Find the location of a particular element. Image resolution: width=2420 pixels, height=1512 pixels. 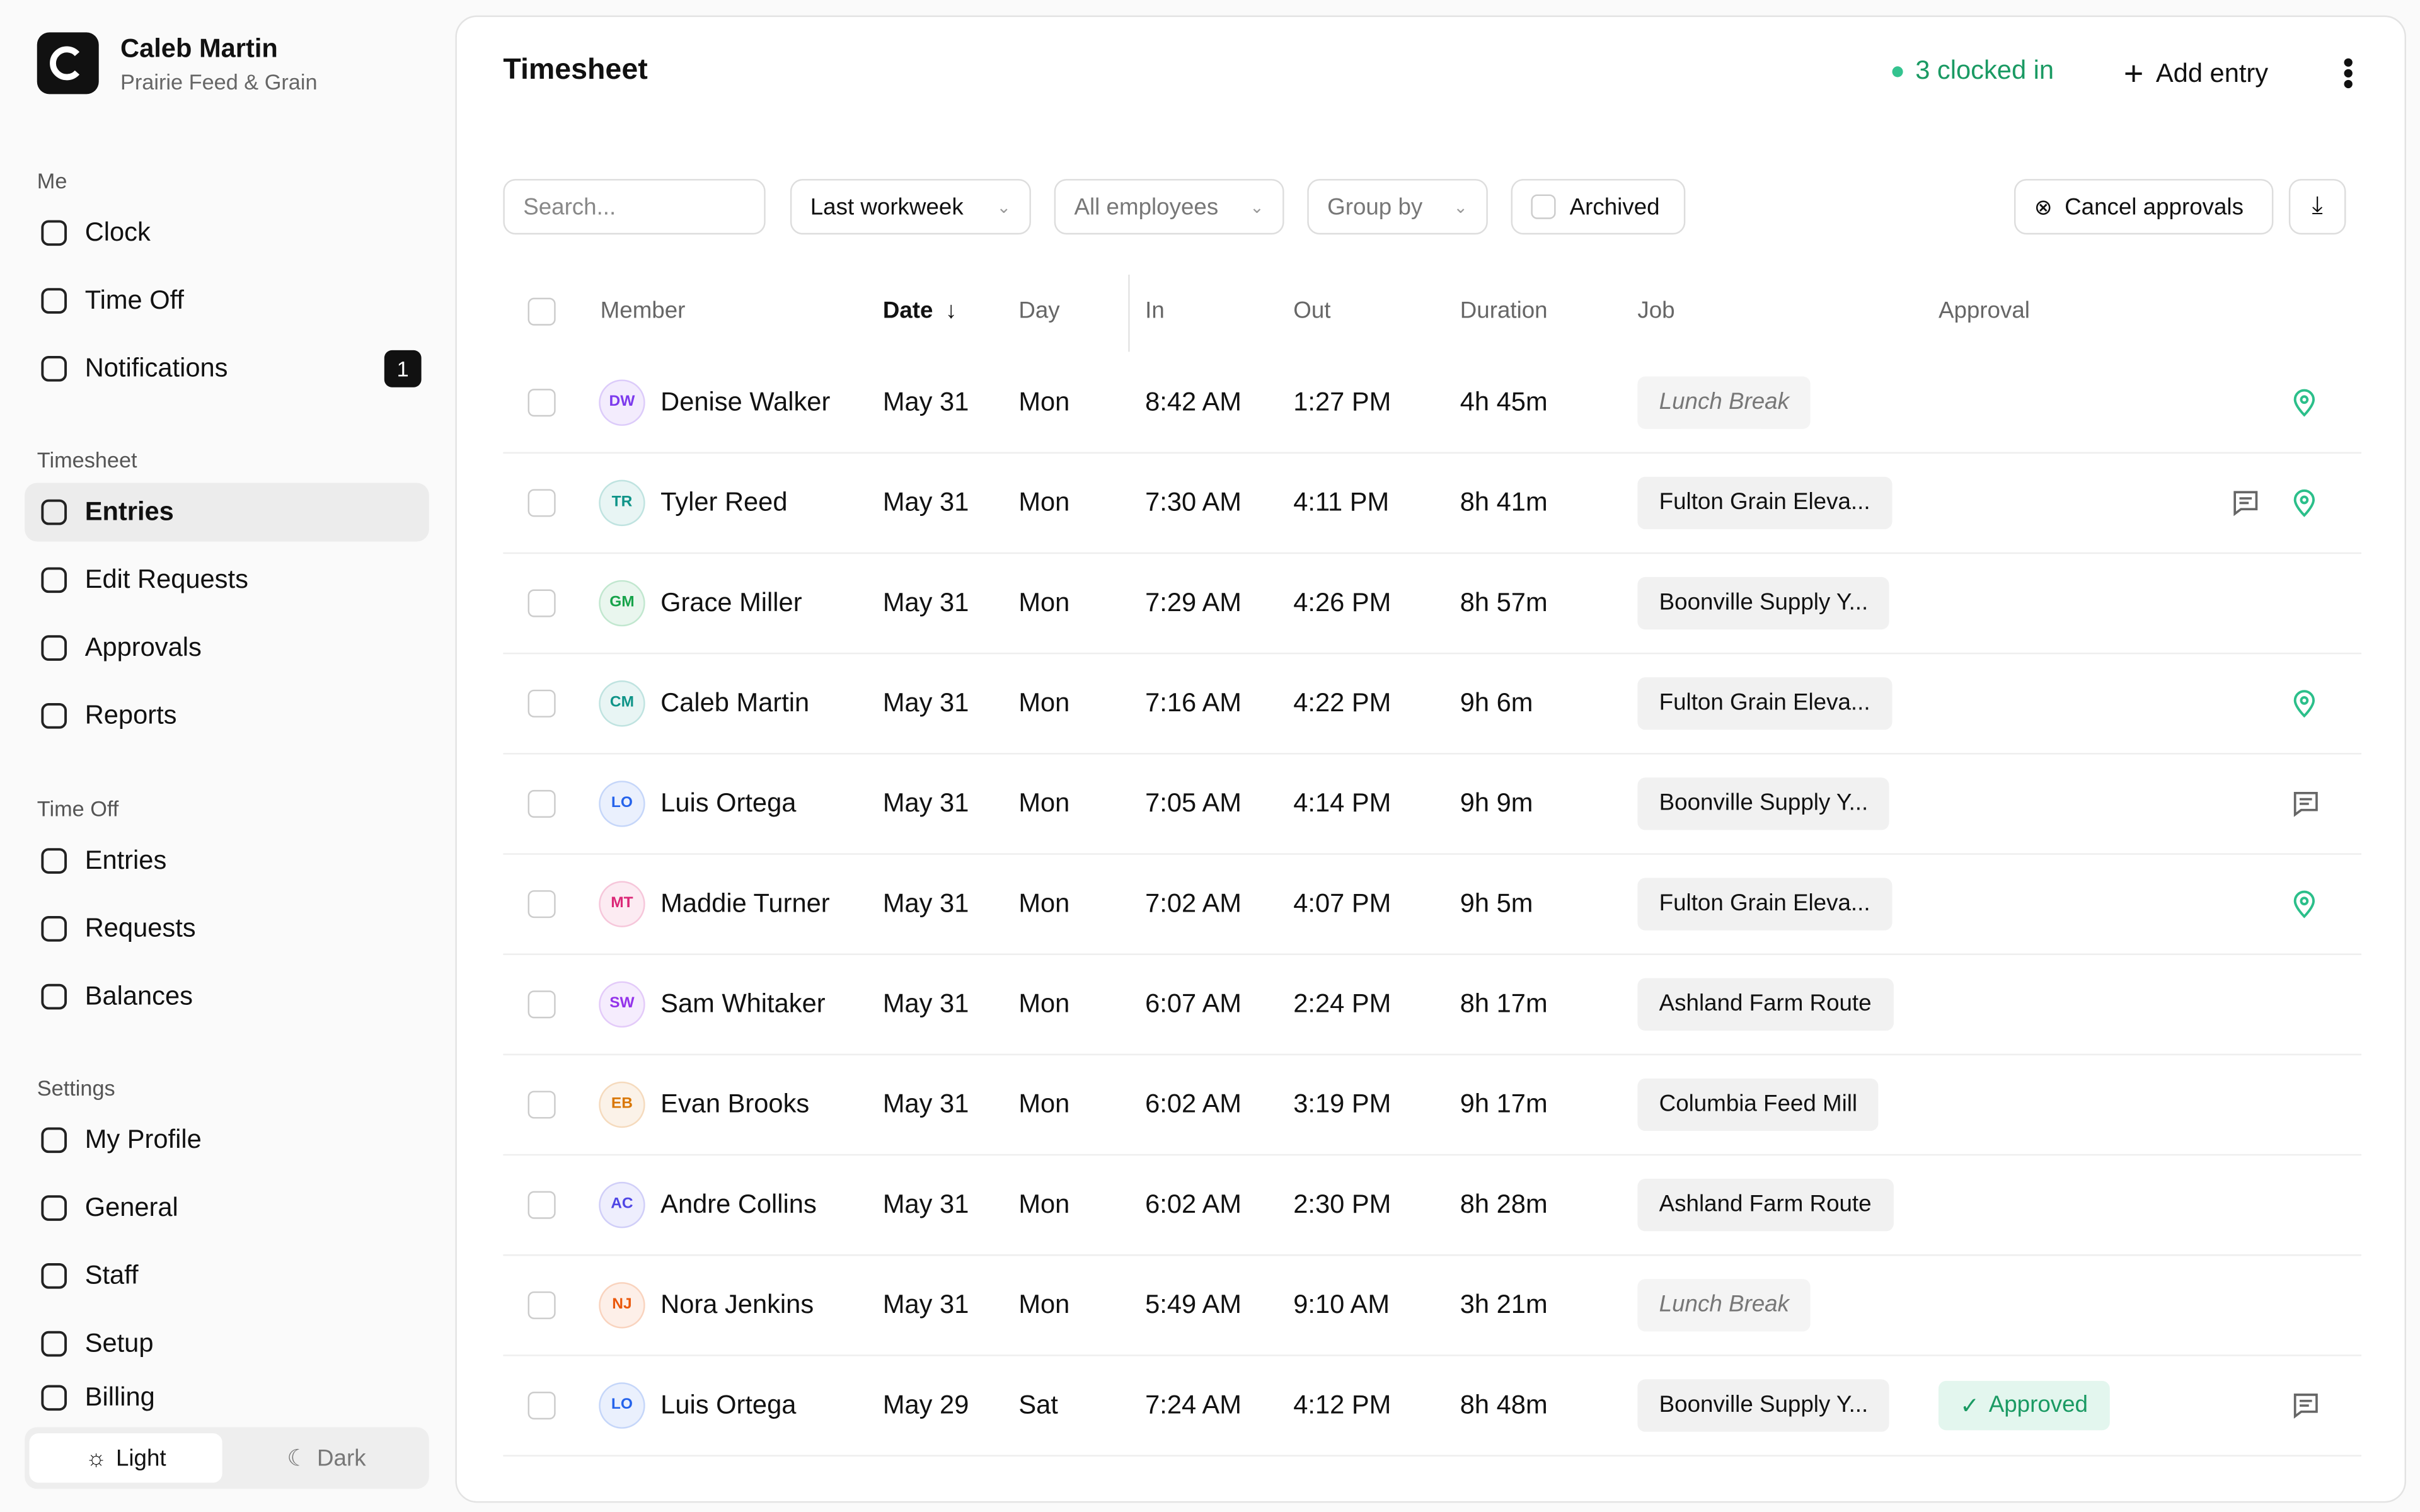

in-cell: 8:42 AM is located at coordinates (1194, 401).